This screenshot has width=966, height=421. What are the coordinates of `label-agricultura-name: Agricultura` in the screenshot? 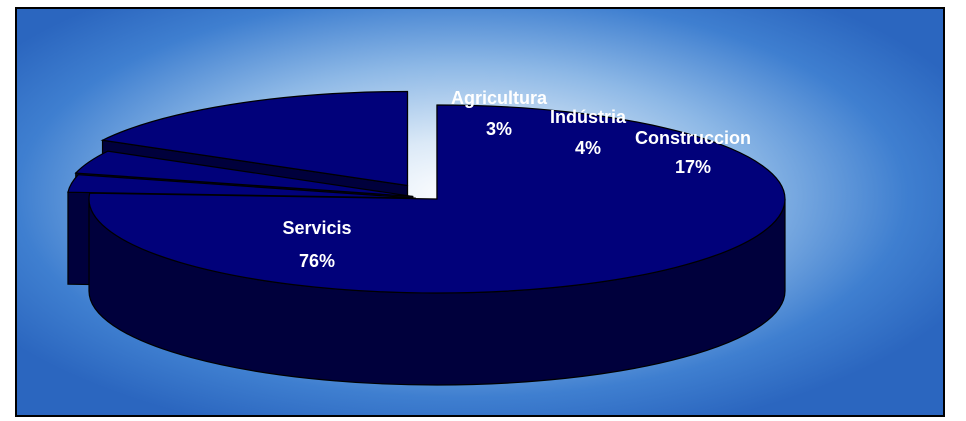 It's located at (499, 98).